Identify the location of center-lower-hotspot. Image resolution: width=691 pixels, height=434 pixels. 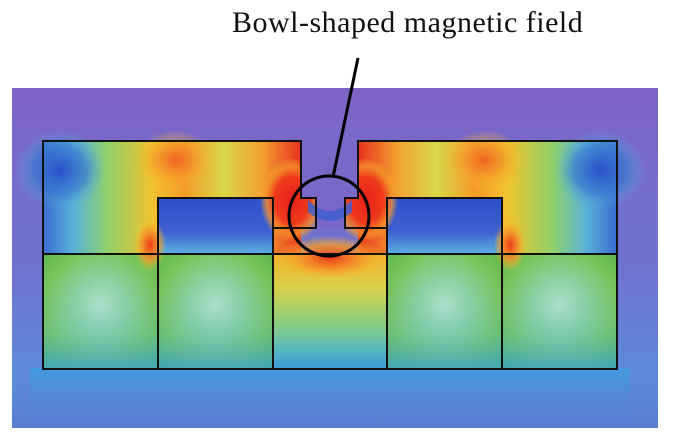
(330, 258).